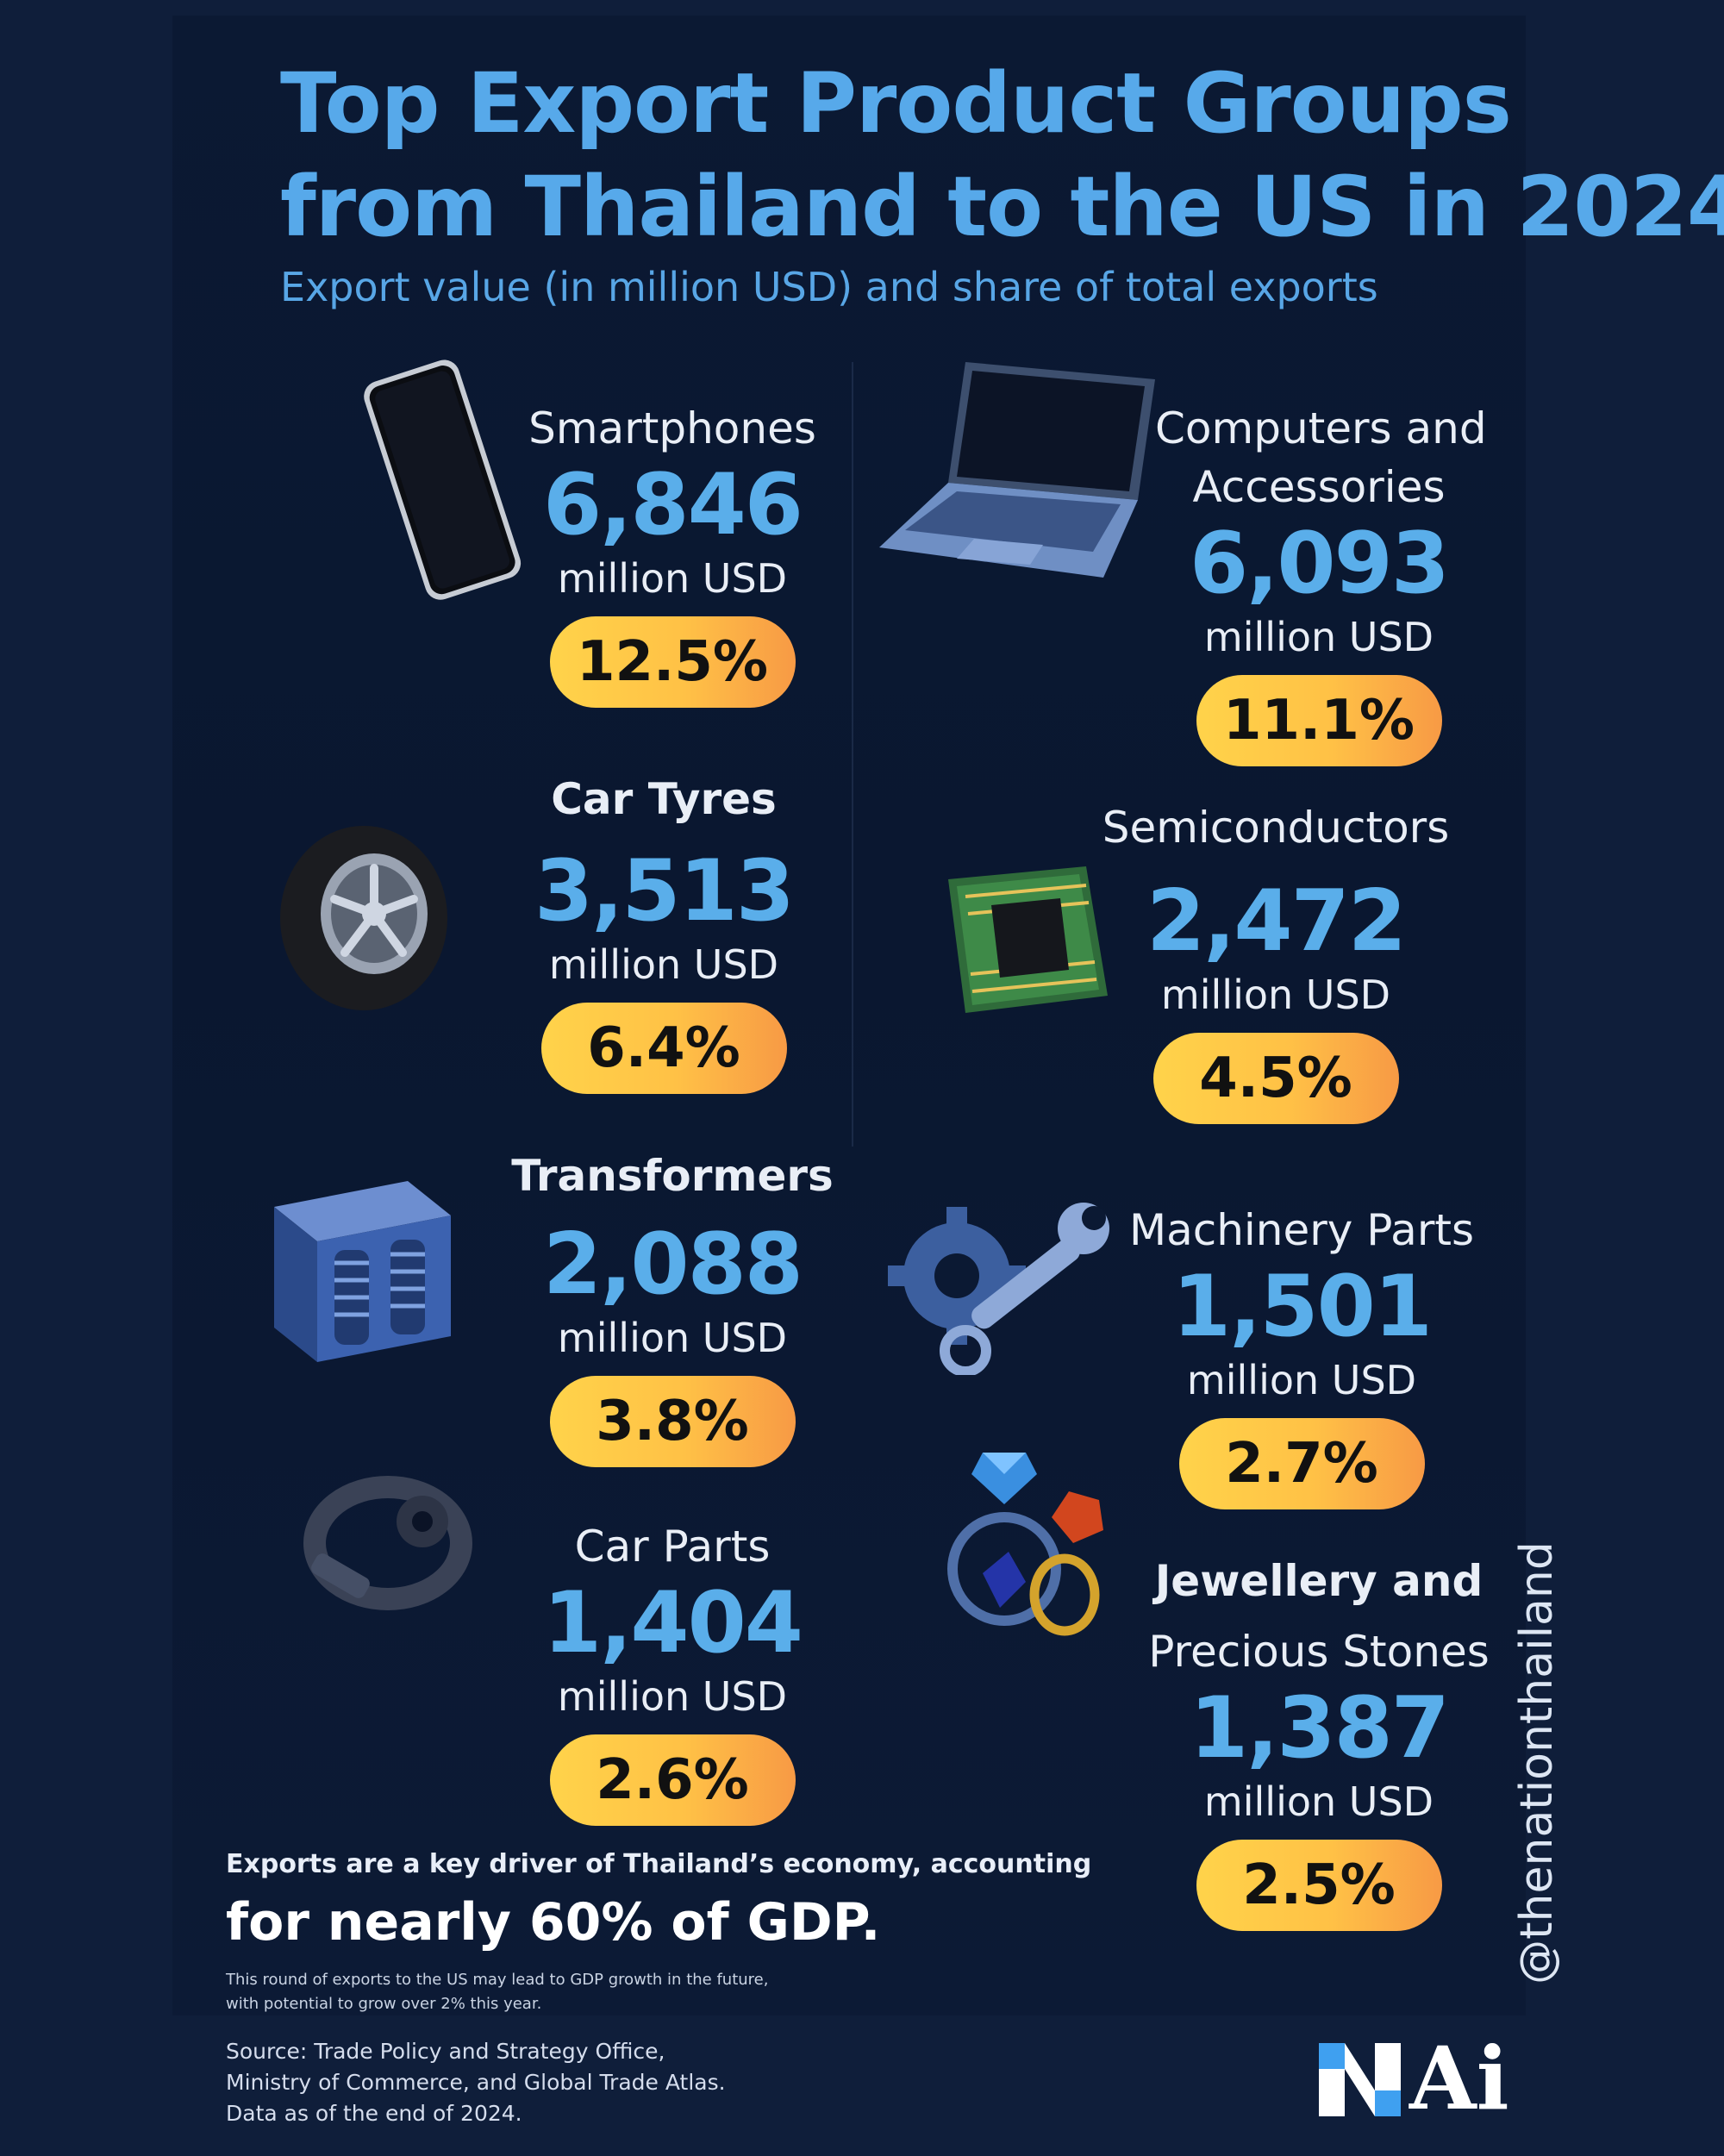  What do you see at coordinates (1360, 2079) in the screenshot?
I see `nation-logo-icon` at bounding box center [1360, 2079].